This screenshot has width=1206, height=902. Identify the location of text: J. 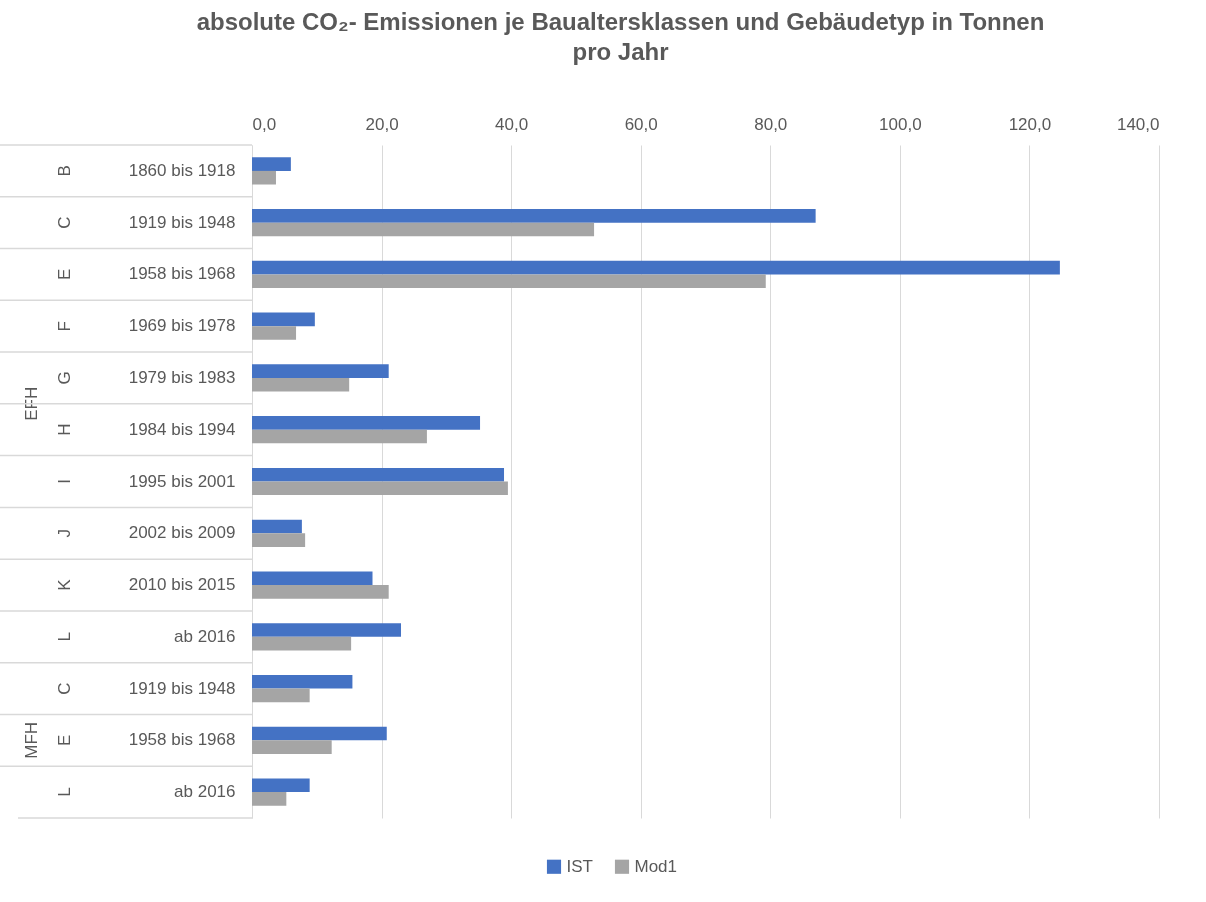
(64, 533).